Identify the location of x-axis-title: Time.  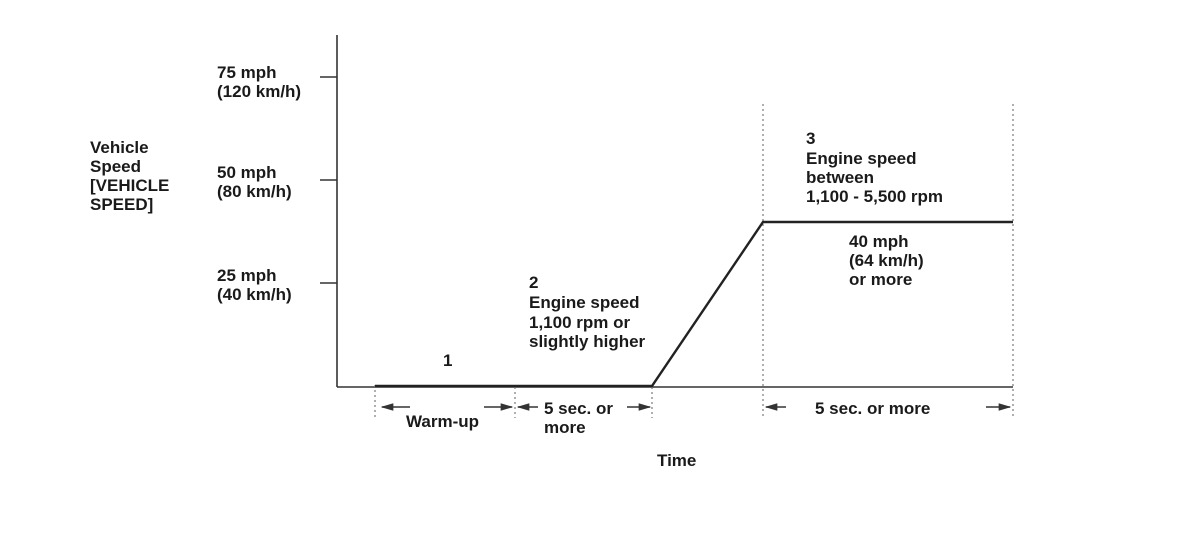
(676, 460).